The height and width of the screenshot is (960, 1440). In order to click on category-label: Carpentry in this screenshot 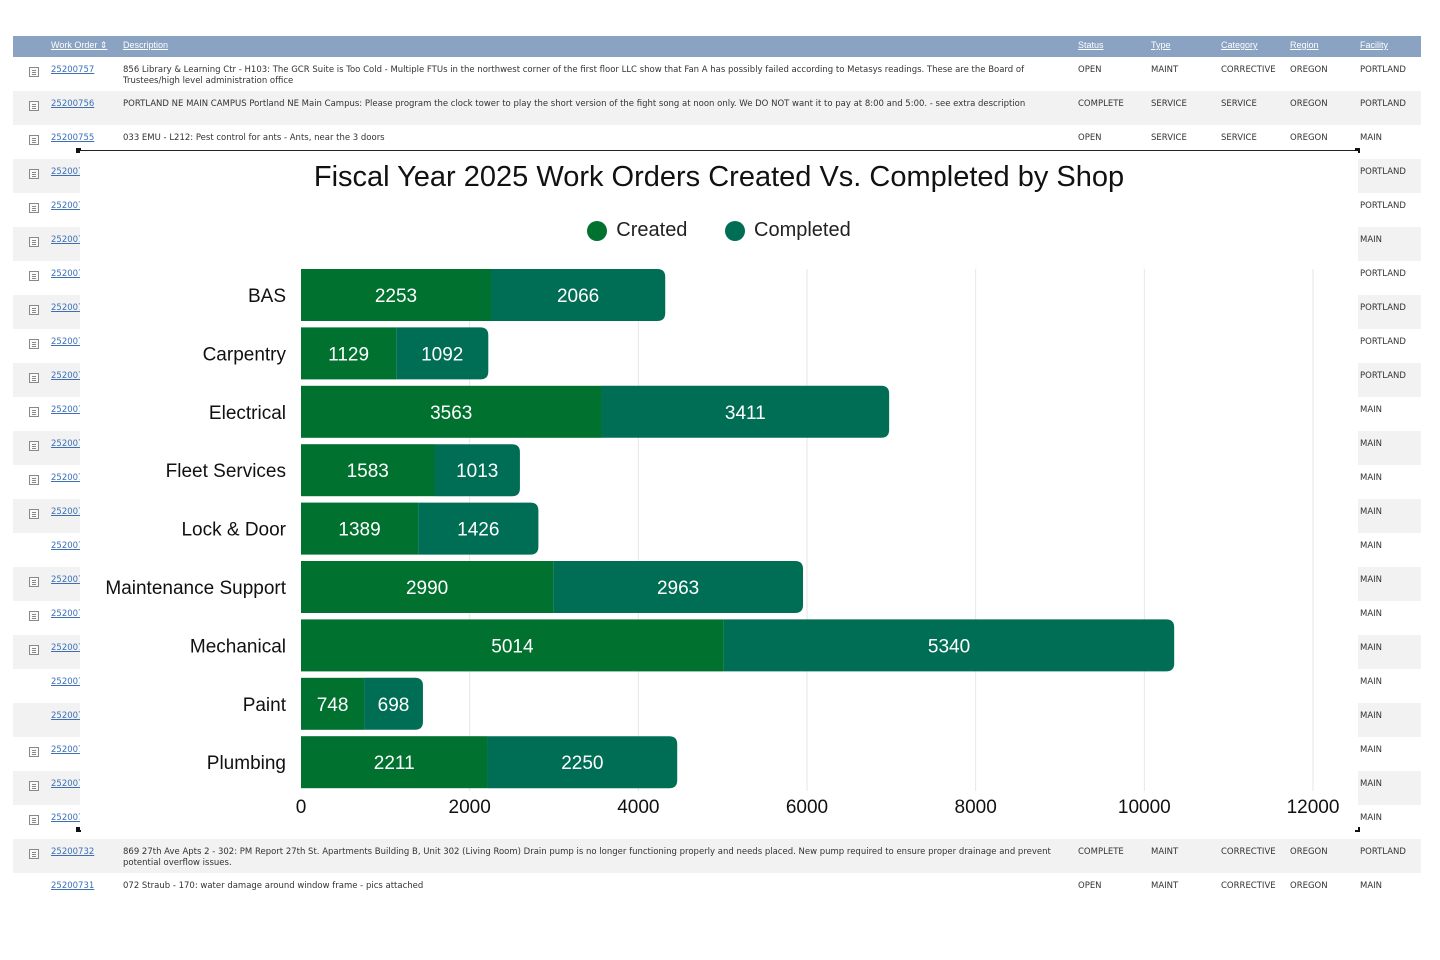, I will do `click(245, 354)`.